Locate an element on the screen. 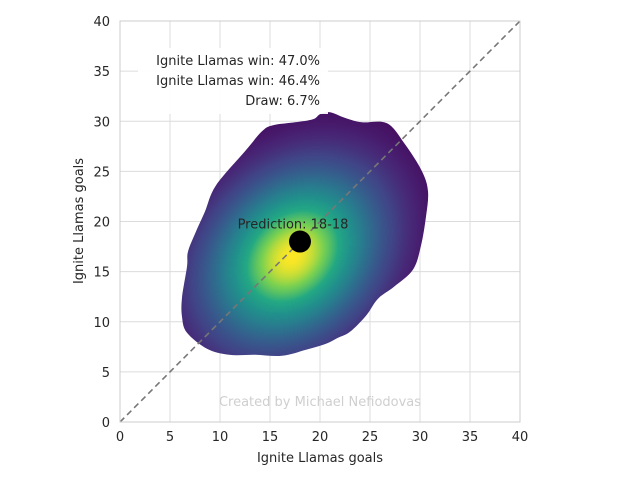  x-tick-label: 30 is located at coordinates (420, 437).